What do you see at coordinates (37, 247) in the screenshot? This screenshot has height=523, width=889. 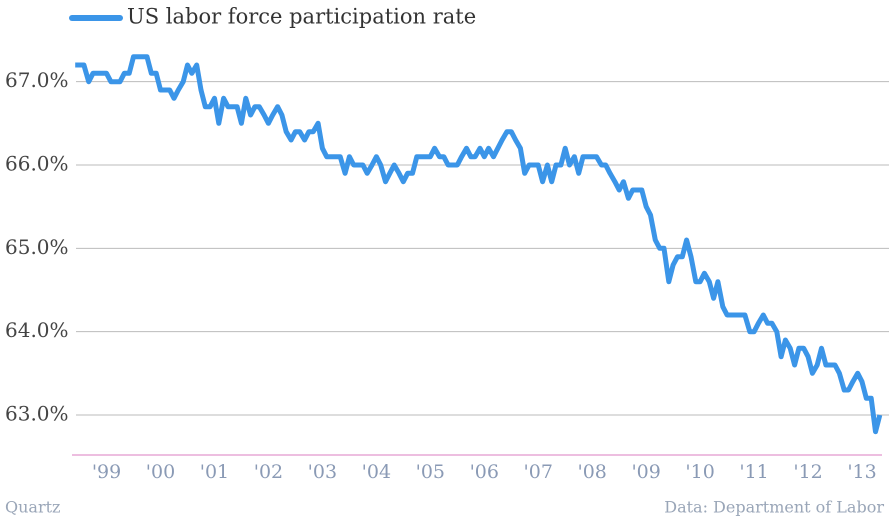 I see `y-tick-label: 65.0%` at bounding box center [37, 247].